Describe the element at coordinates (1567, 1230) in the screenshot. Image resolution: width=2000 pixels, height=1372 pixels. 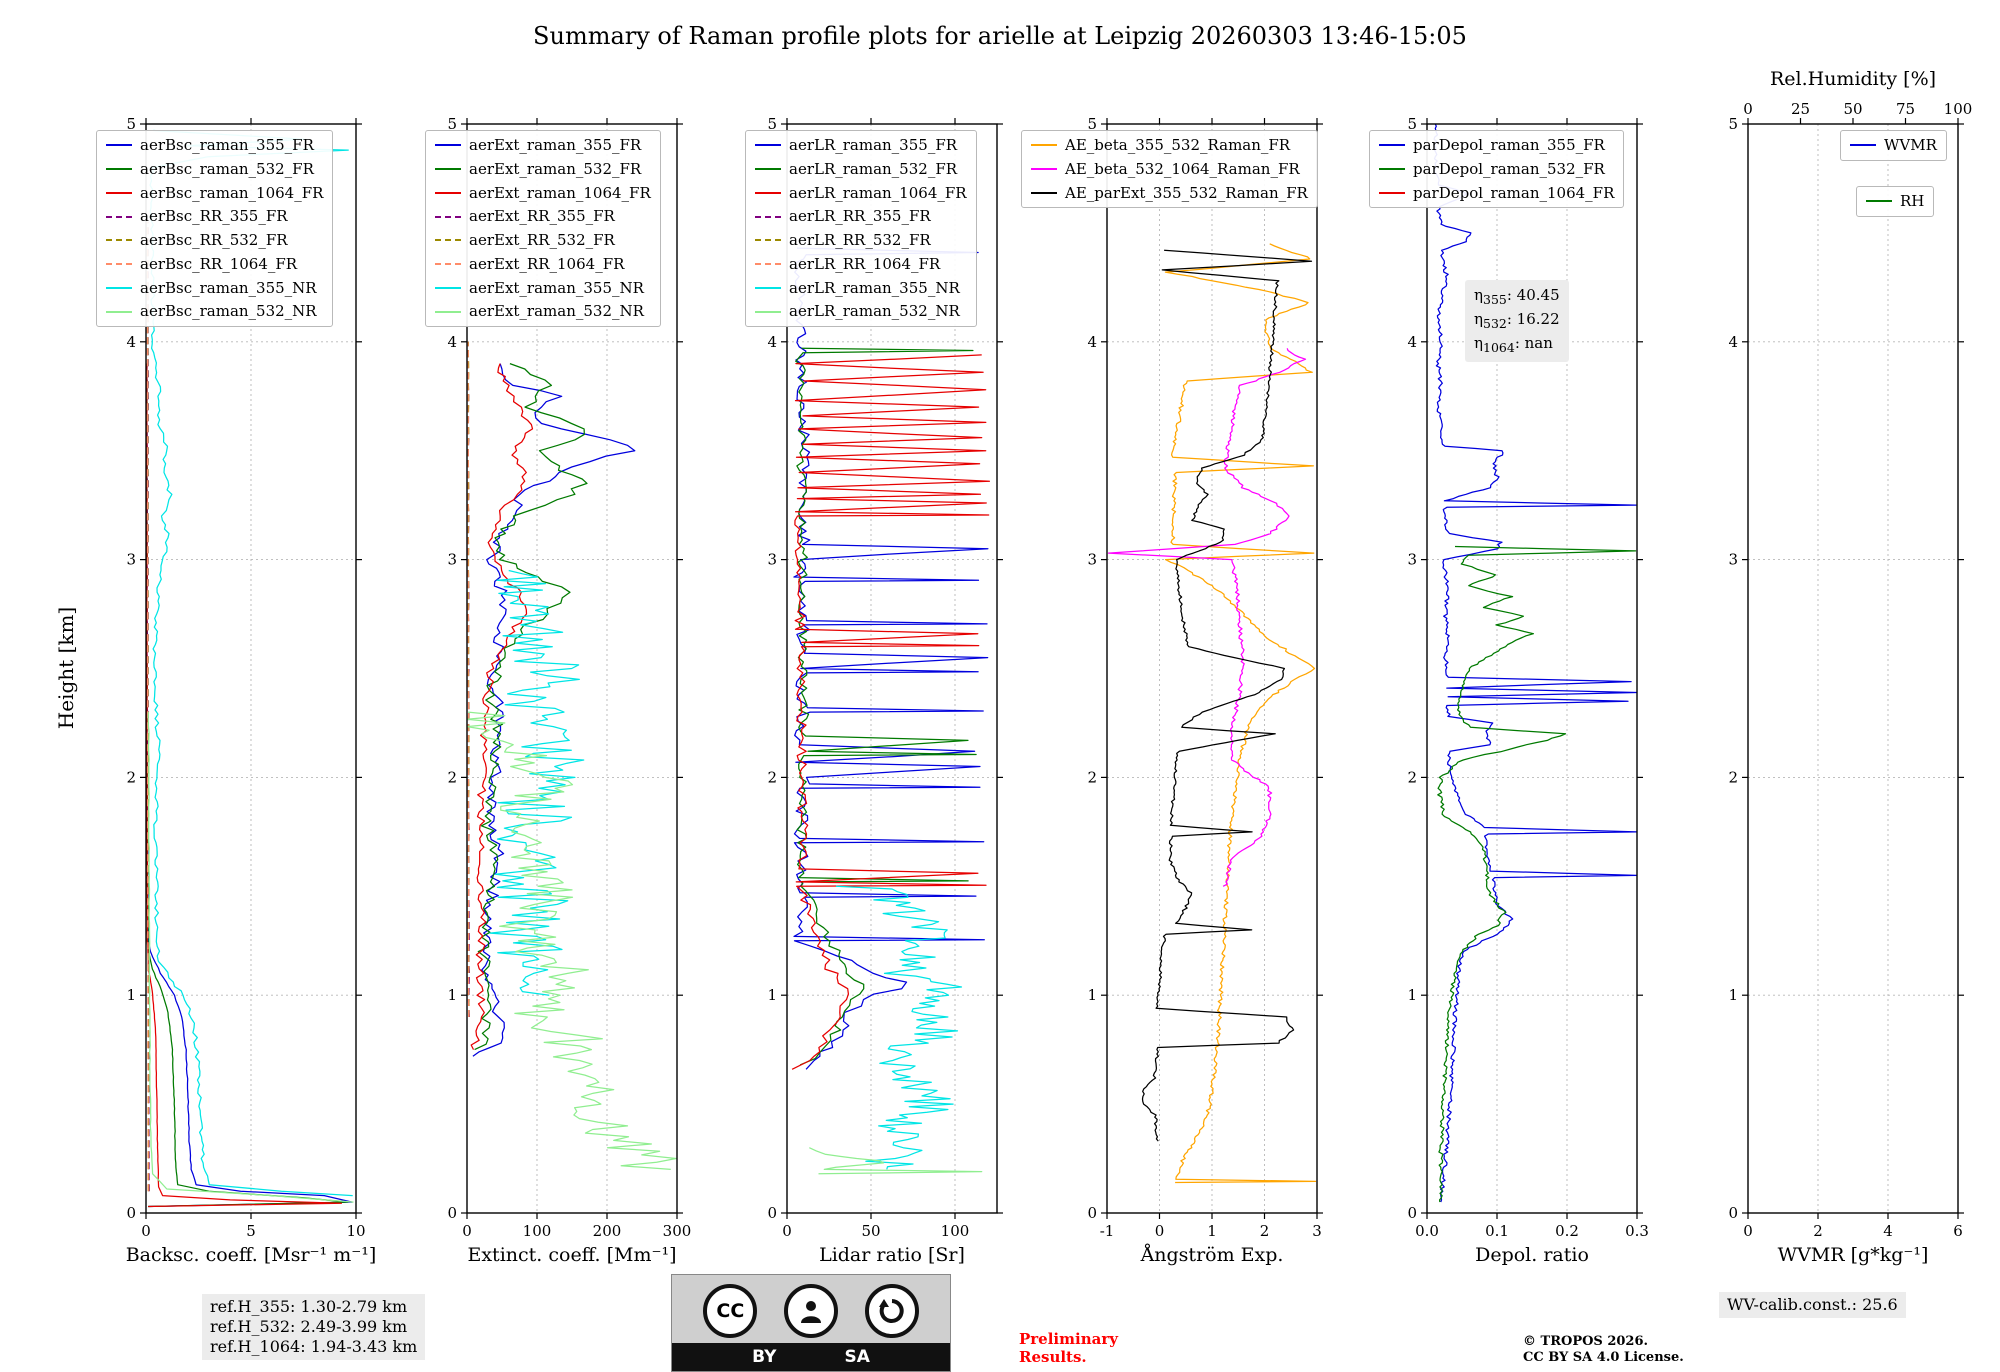
I see `svg-text: 0.2` at that location.